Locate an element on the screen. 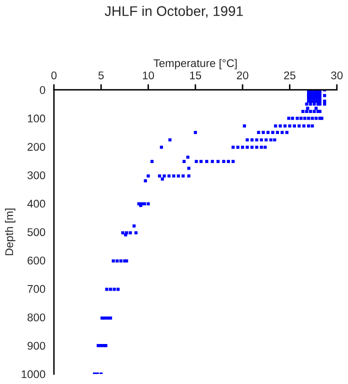  y-tick-label: 0 is located at coordinates (43, 90).